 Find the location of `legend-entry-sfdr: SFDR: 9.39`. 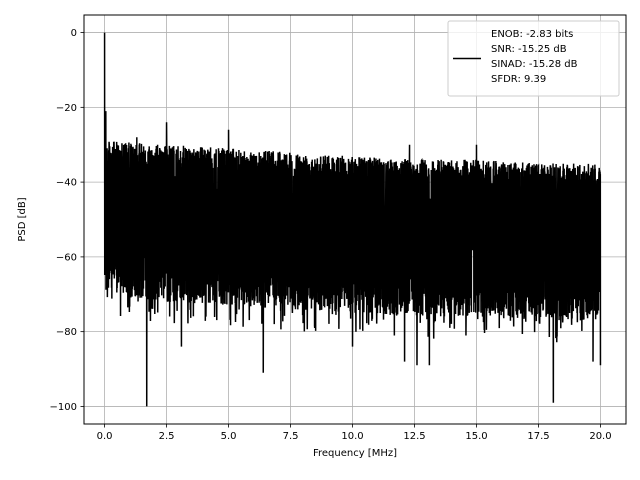

legend-entry-sfdr: SFDR: 9.39 is located at coordinates (518, 79).